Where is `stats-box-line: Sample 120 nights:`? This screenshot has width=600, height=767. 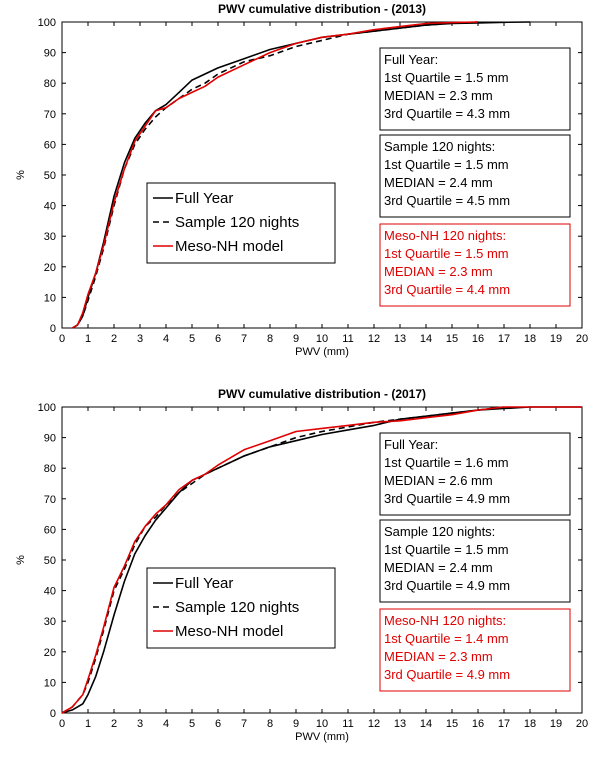 stats-box-line: Sample 120 nights: is located at coordinates (439, 146).